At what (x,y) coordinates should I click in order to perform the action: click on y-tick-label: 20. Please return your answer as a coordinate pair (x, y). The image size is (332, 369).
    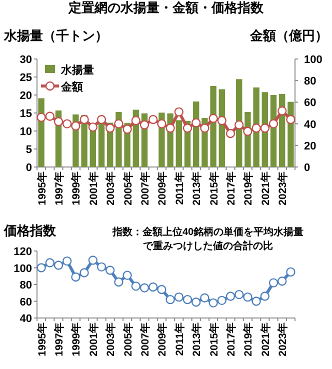
    Looking at the image, I should click on (26, 96).